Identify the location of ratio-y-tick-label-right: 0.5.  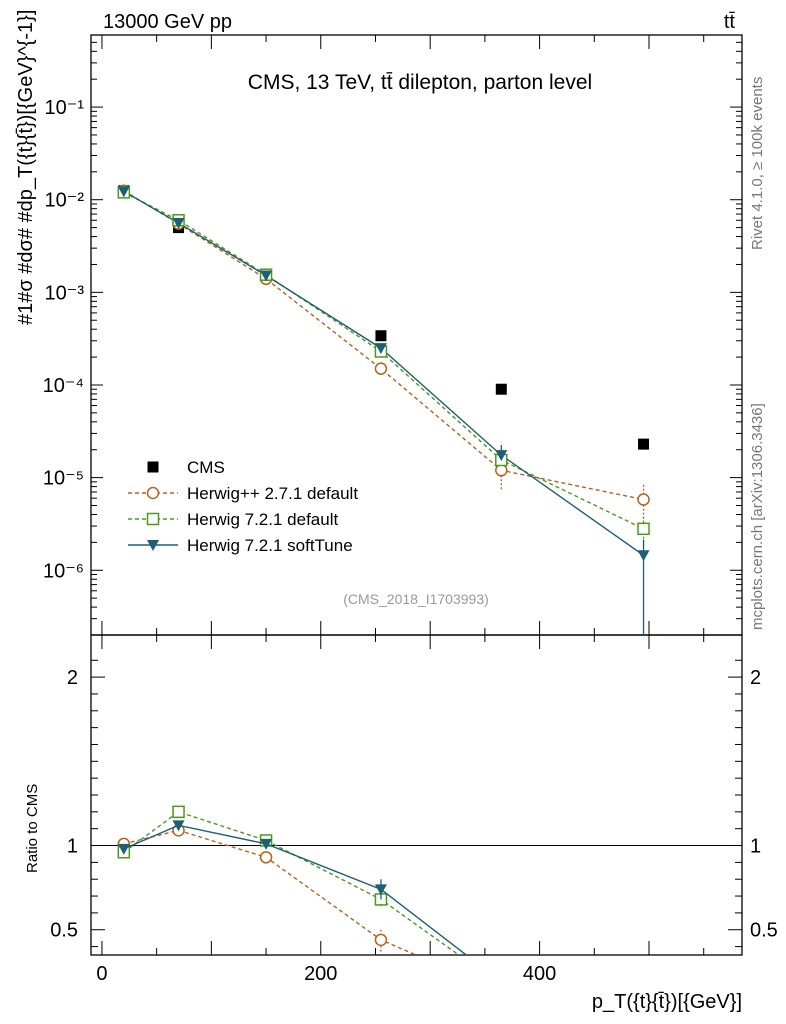
(764, 931).